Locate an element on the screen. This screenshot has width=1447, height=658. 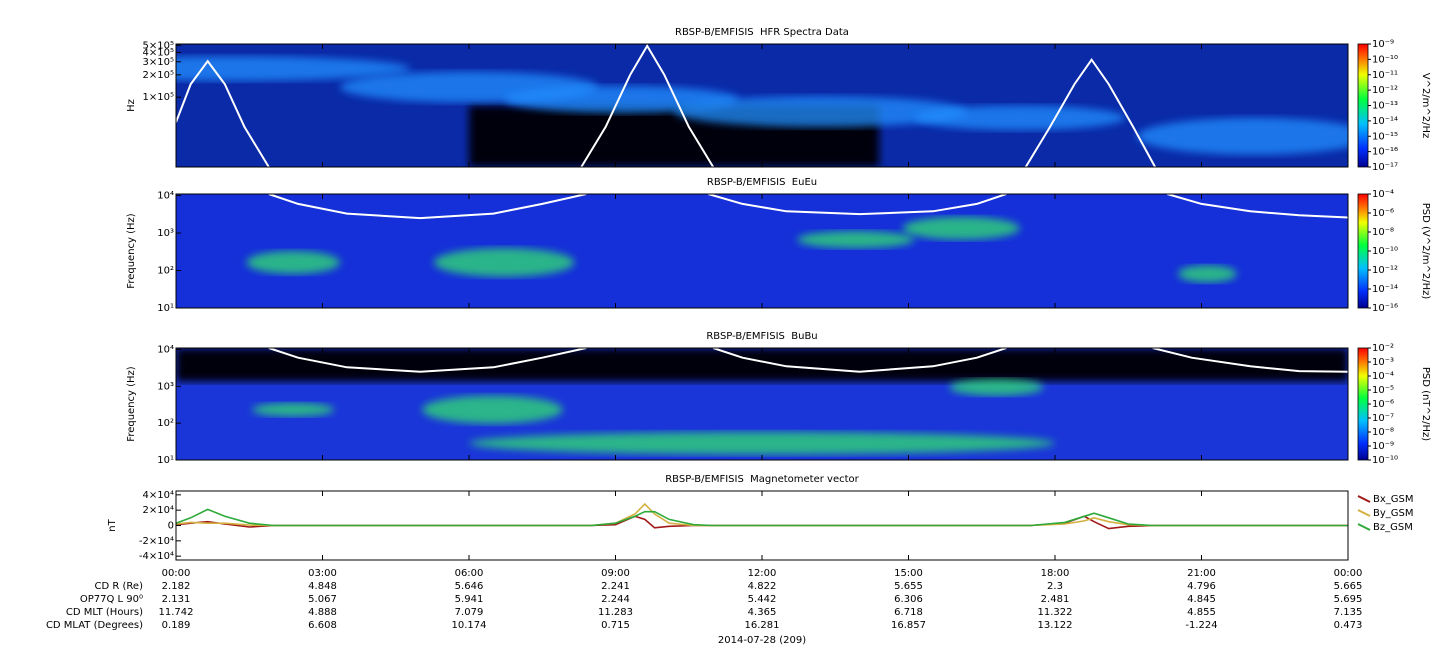
colorbar-tick-label: 10⁻¹⁷ is located at coordinates (1385, 167).